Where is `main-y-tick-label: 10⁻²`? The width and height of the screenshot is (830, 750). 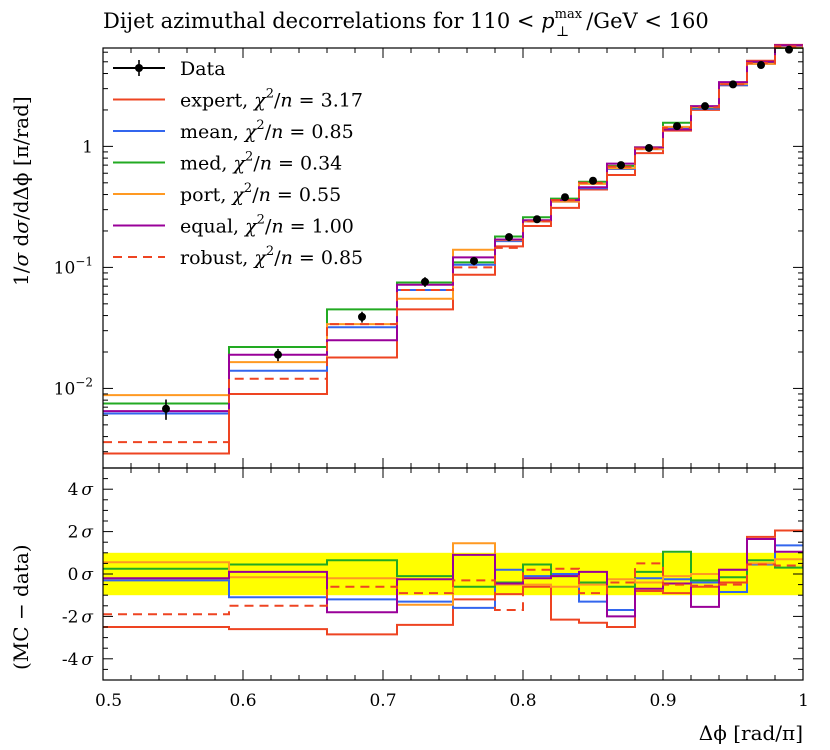 main-y-tick-label: 10⁻² is located at coordinates (73, 387).